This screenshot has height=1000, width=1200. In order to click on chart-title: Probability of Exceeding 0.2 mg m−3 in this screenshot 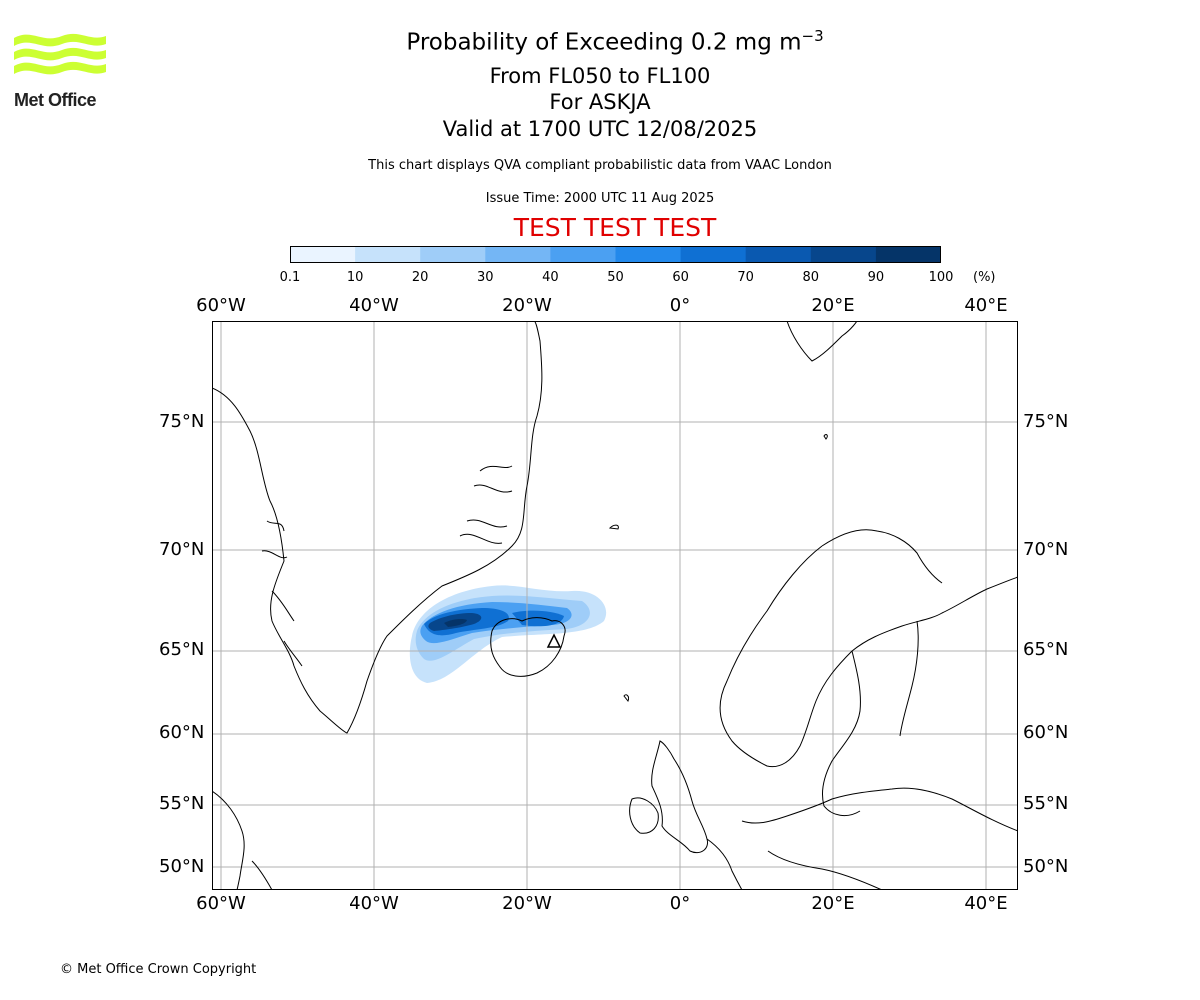, I will do `click(615, 41)`.